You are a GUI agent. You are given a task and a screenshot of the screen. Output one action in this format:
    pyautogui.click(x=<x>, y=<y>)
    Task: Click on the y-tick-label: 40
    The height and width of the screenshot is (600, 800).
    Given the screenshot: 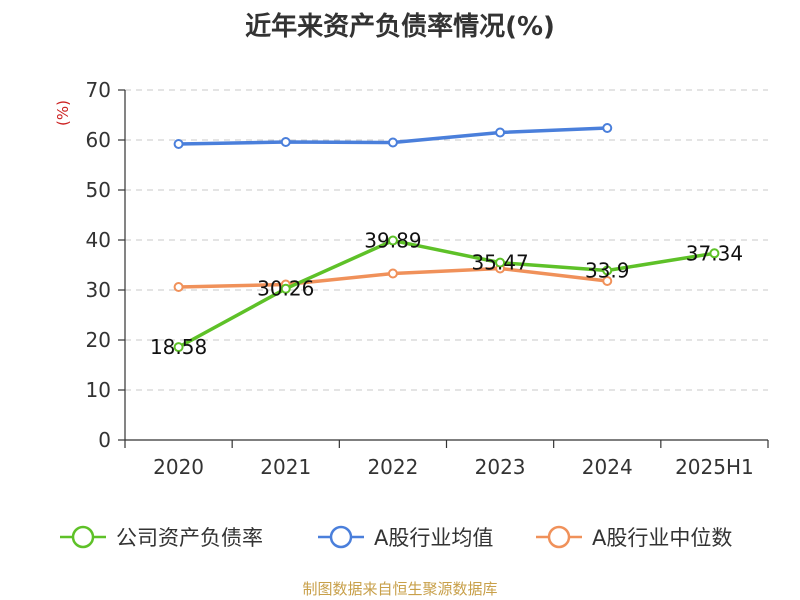 What is the action you would take?
    pyautogui.click(x=98, y=240)
    